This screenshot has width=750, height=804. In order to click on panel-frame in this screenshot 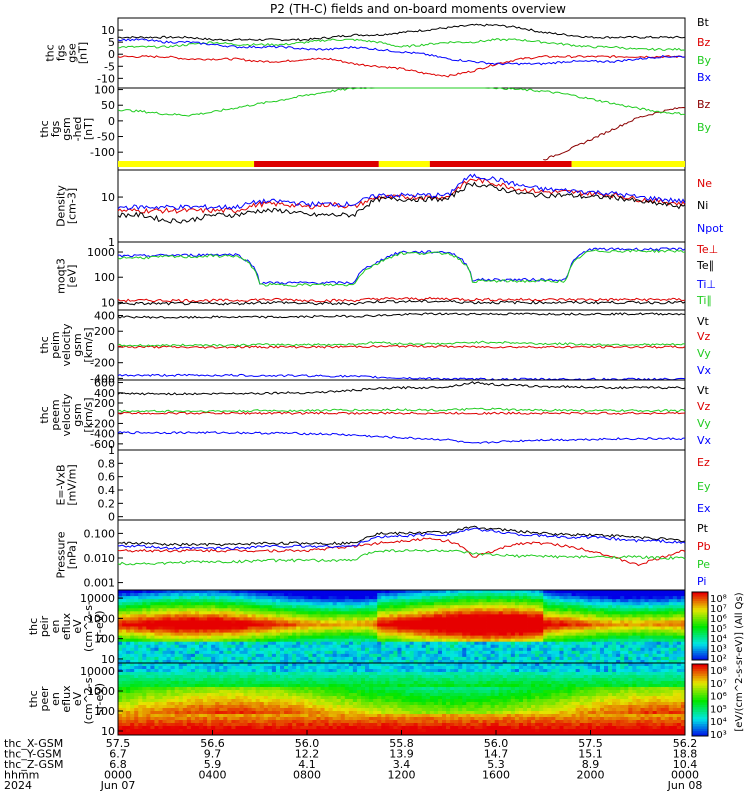, I will do `click(401, 415)`.